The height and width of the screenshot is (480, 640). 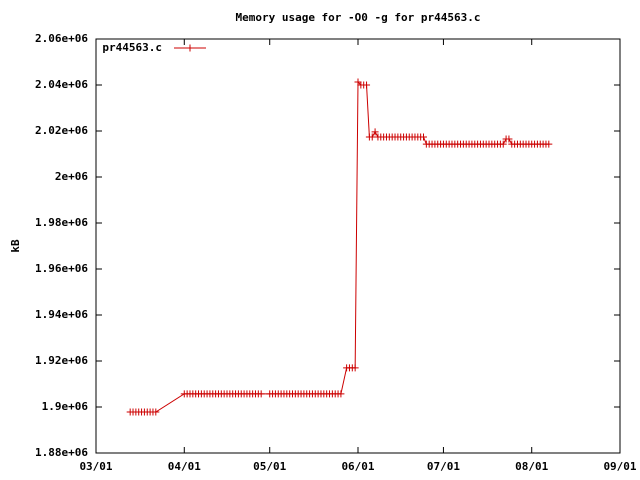 What do you see at coordinates (443, 466) in the screenshot?
I see `x-tick-label: 07/01` at bounding box center [443, 466].